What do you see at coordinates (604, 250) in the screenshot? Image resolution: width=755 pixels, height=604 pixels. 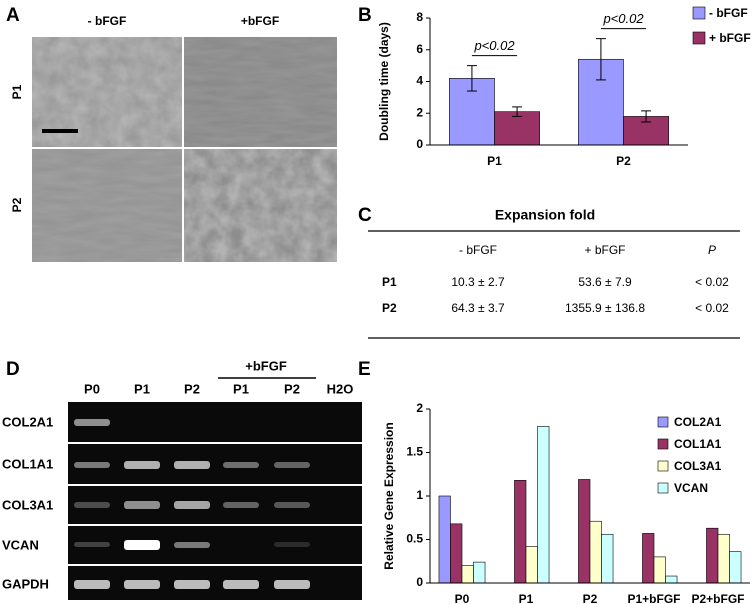 I see `column-header: + bFGF` at bounding box center [604, 250].